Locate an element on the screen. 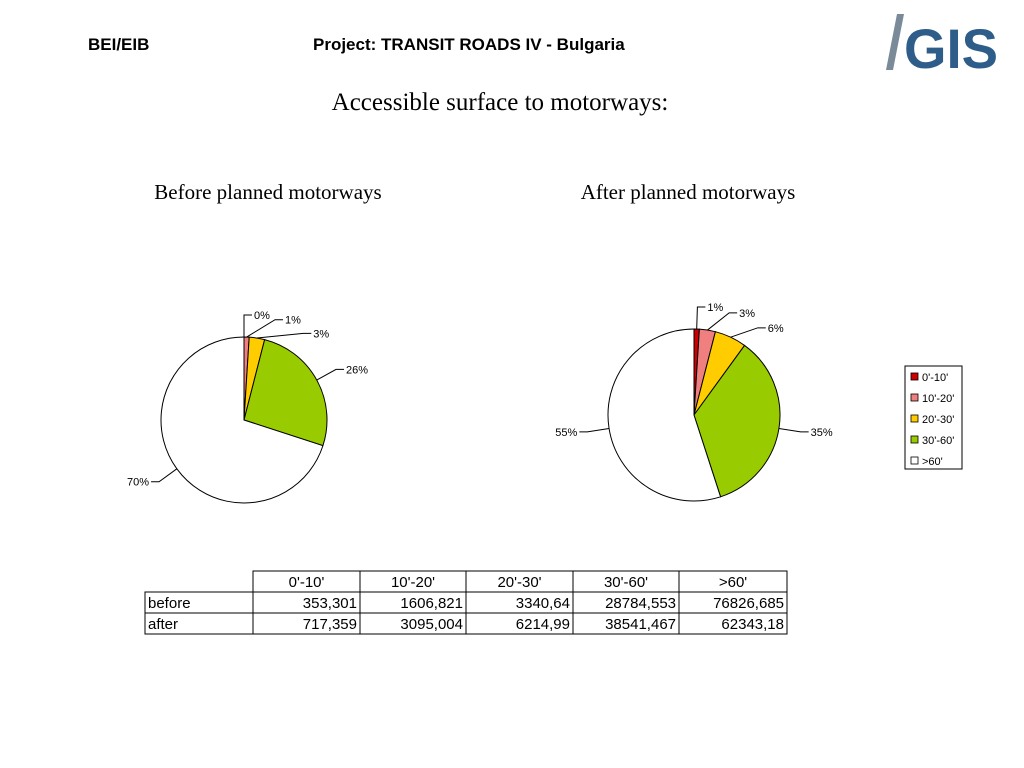  legend: 0'-10' 10'-20' 20'-30' 30'-60' >60' is located at coordinates (933, 417).